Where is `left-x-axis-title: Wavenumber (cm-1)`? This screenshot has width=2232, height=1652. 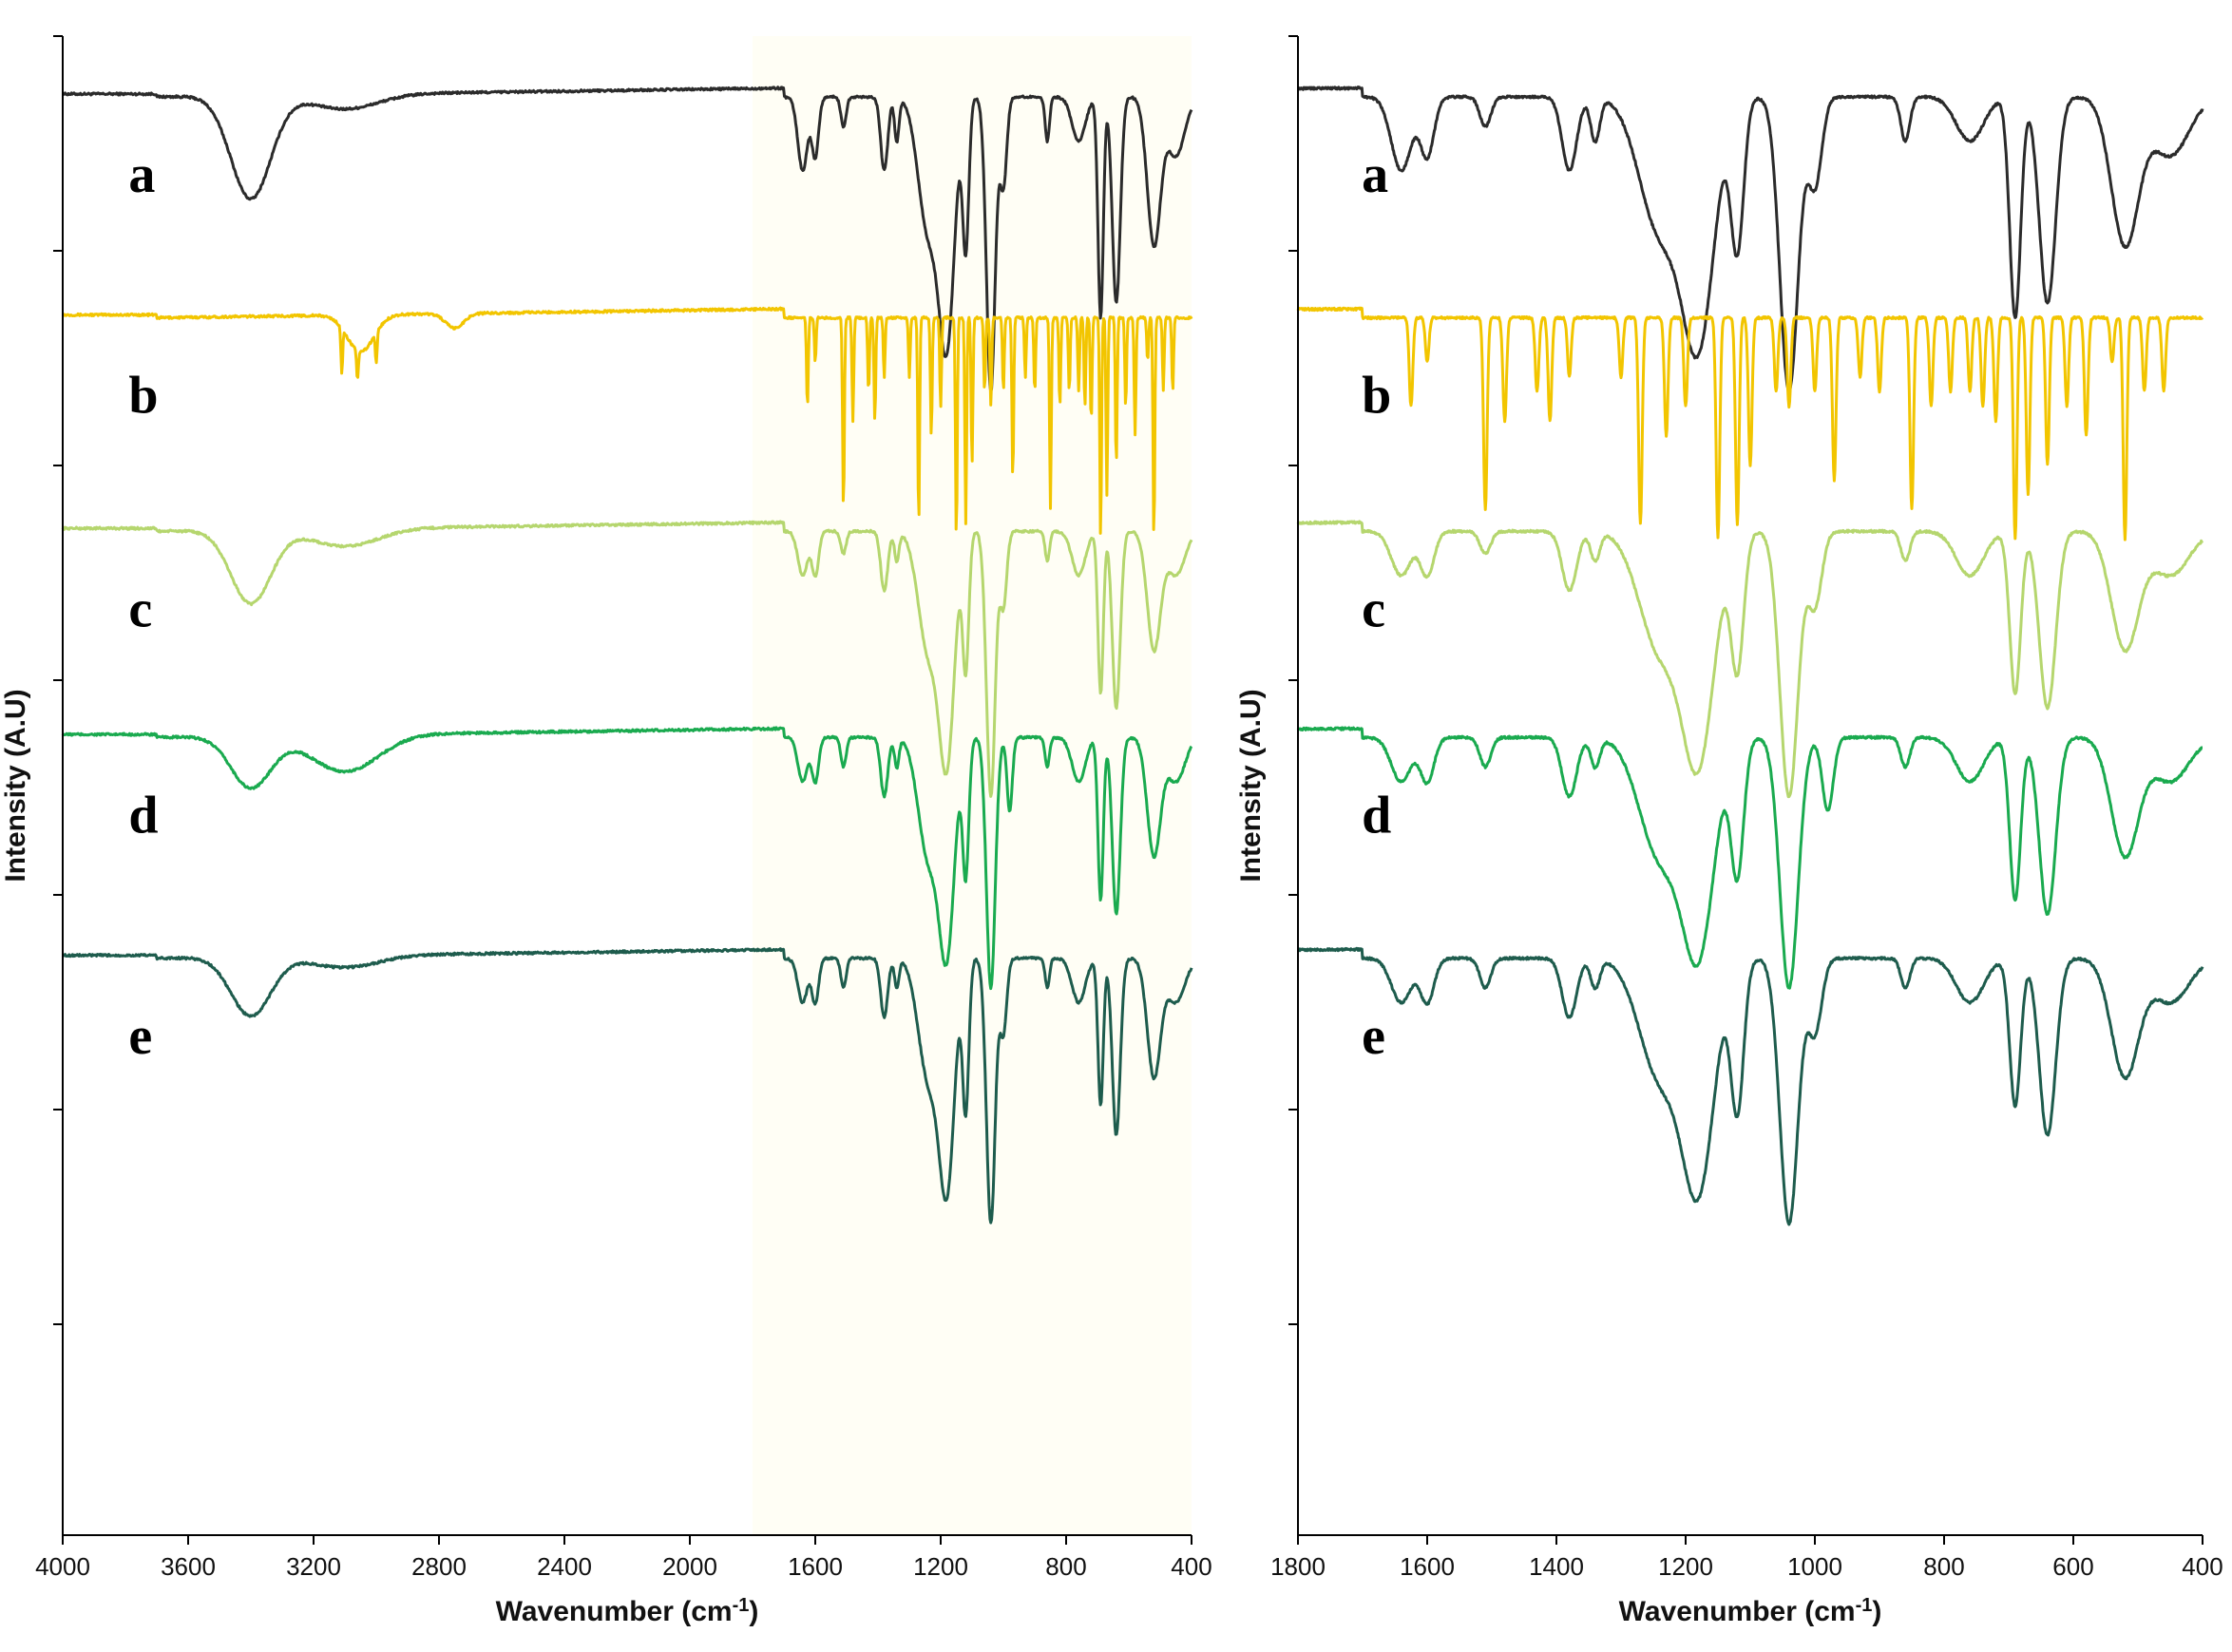
left-x-axis-title: Wavenumber (cm-1) is located at coordinates (627, 1611).